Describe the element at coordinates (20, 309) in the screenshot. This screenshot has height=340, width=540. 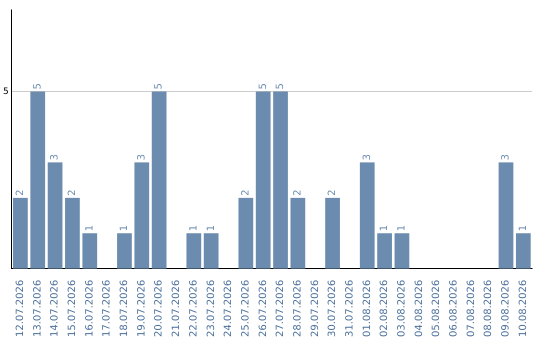
I see `x-tick-label: 12.07.2026` at that location.